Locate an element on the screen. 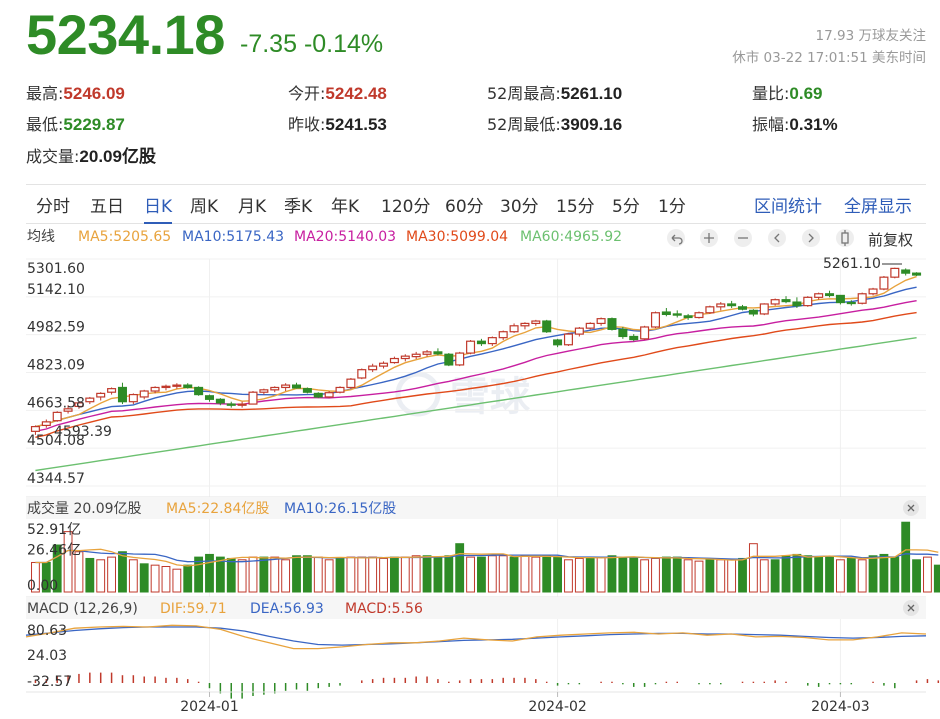 The height and width of the screenshot is (719, 940). legend-main-label: 均线 is located at coordinates (41, 237).